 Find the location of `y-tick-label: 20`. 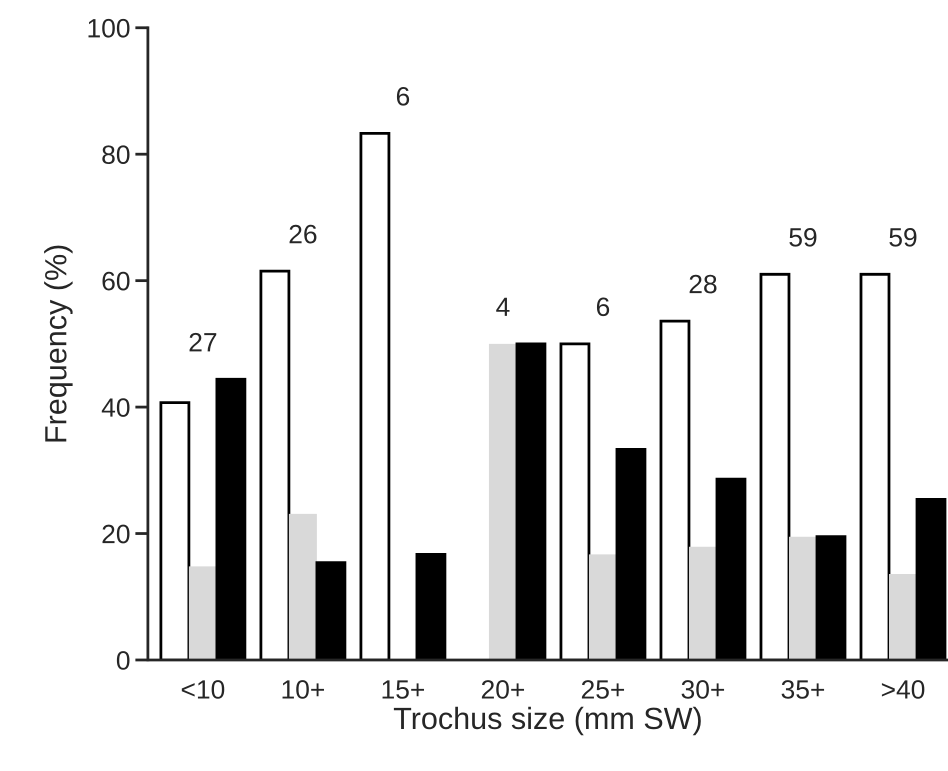

y-tick-label: 20 is located at coordinates (116, 534).